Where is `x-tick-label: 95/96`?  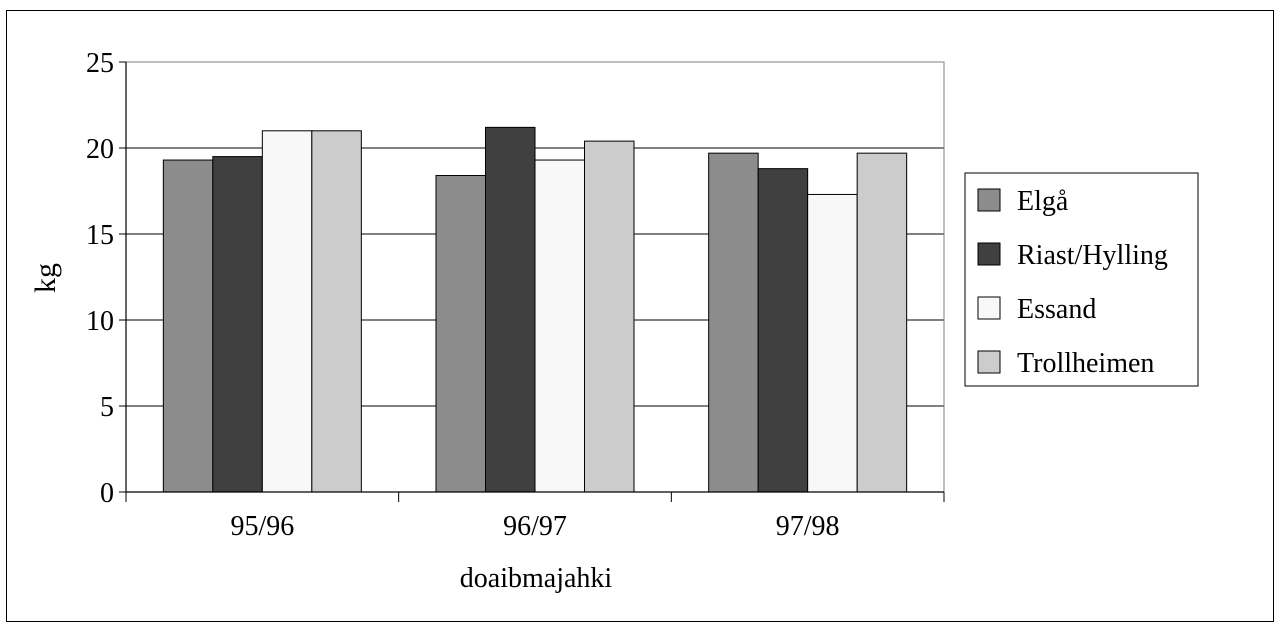 x-tick-label: 95/96 is located at coordinates (262, 526).